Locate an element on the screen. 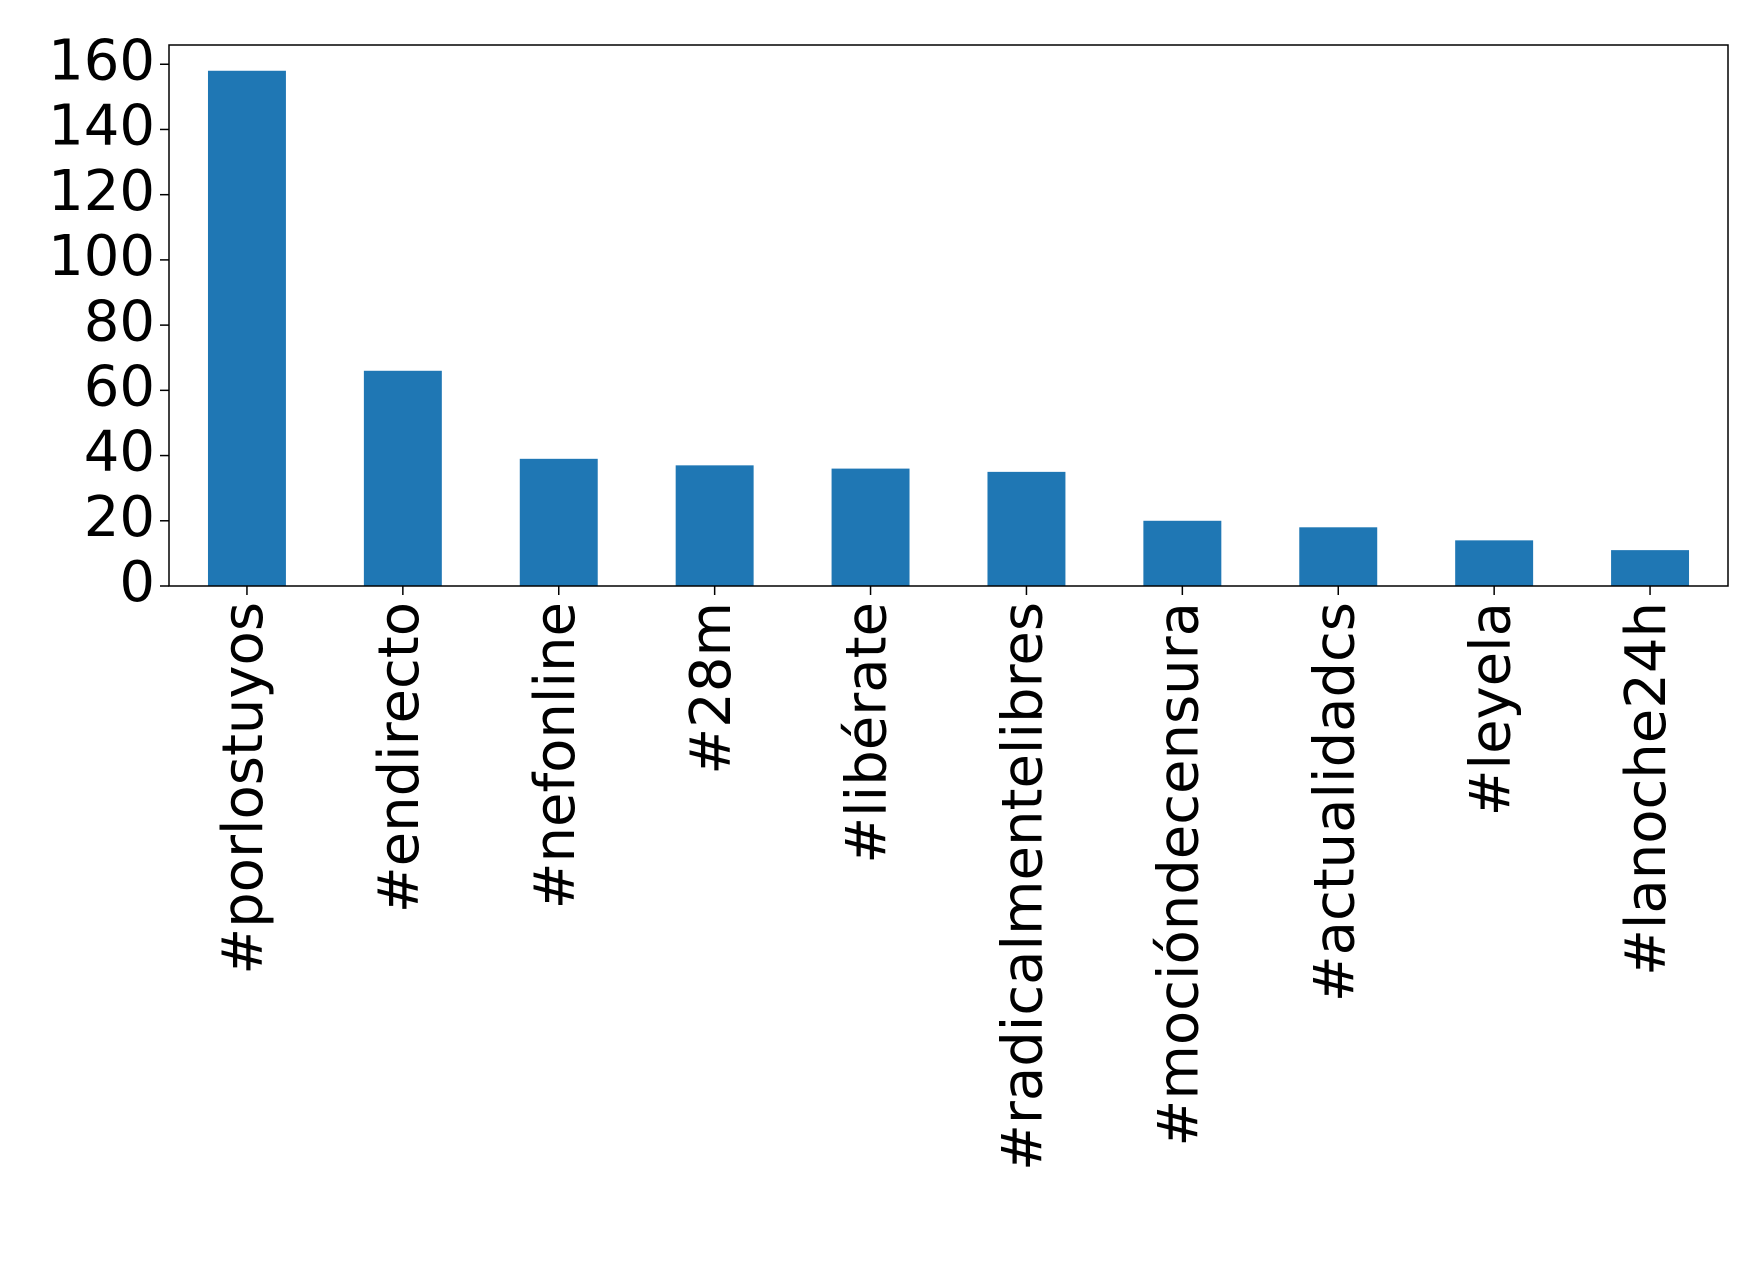 The image size is (1758, 1268). x-tick-label: #endirecto is located at coordinates (399, 757).